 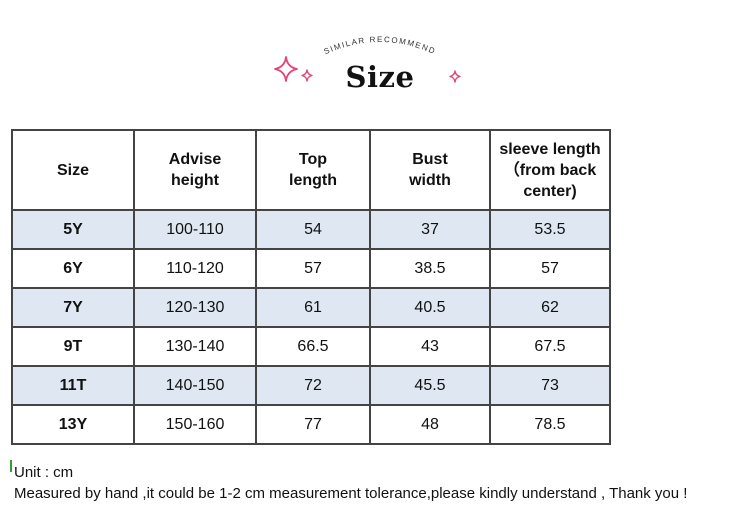 I want to click on column-header-size: Size, so click(x=73, y=170).